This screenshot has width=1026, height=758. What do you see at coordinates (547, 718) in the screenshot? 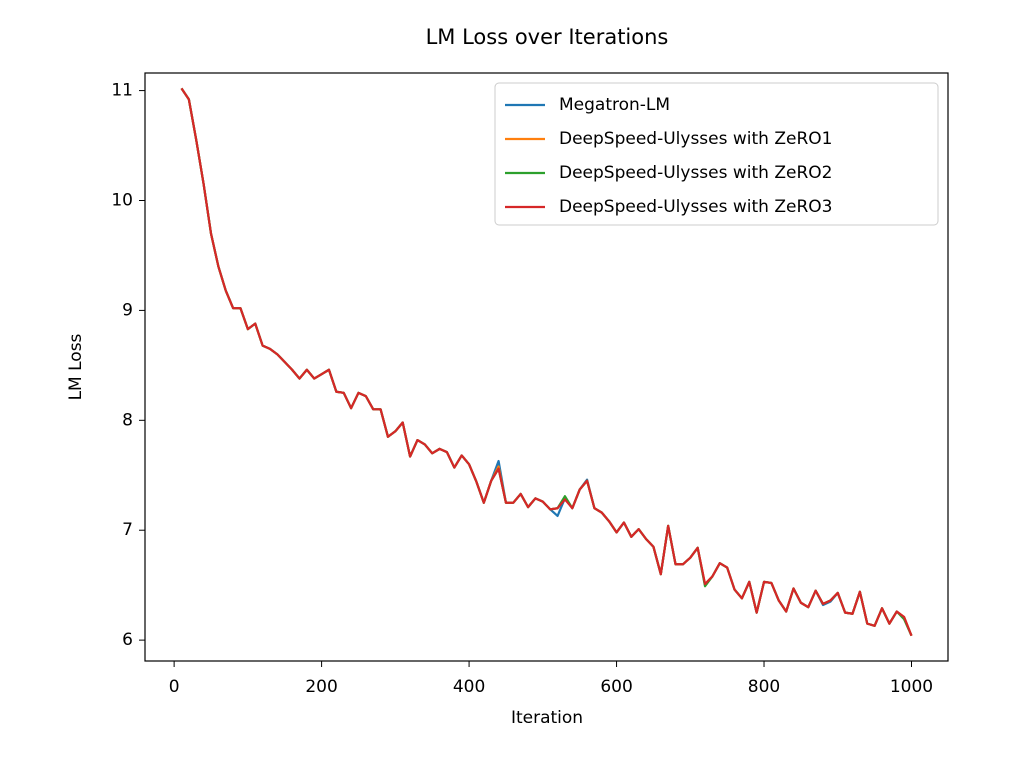
I see `x-axis-label: Iteration` at bounding box center [547, 718].